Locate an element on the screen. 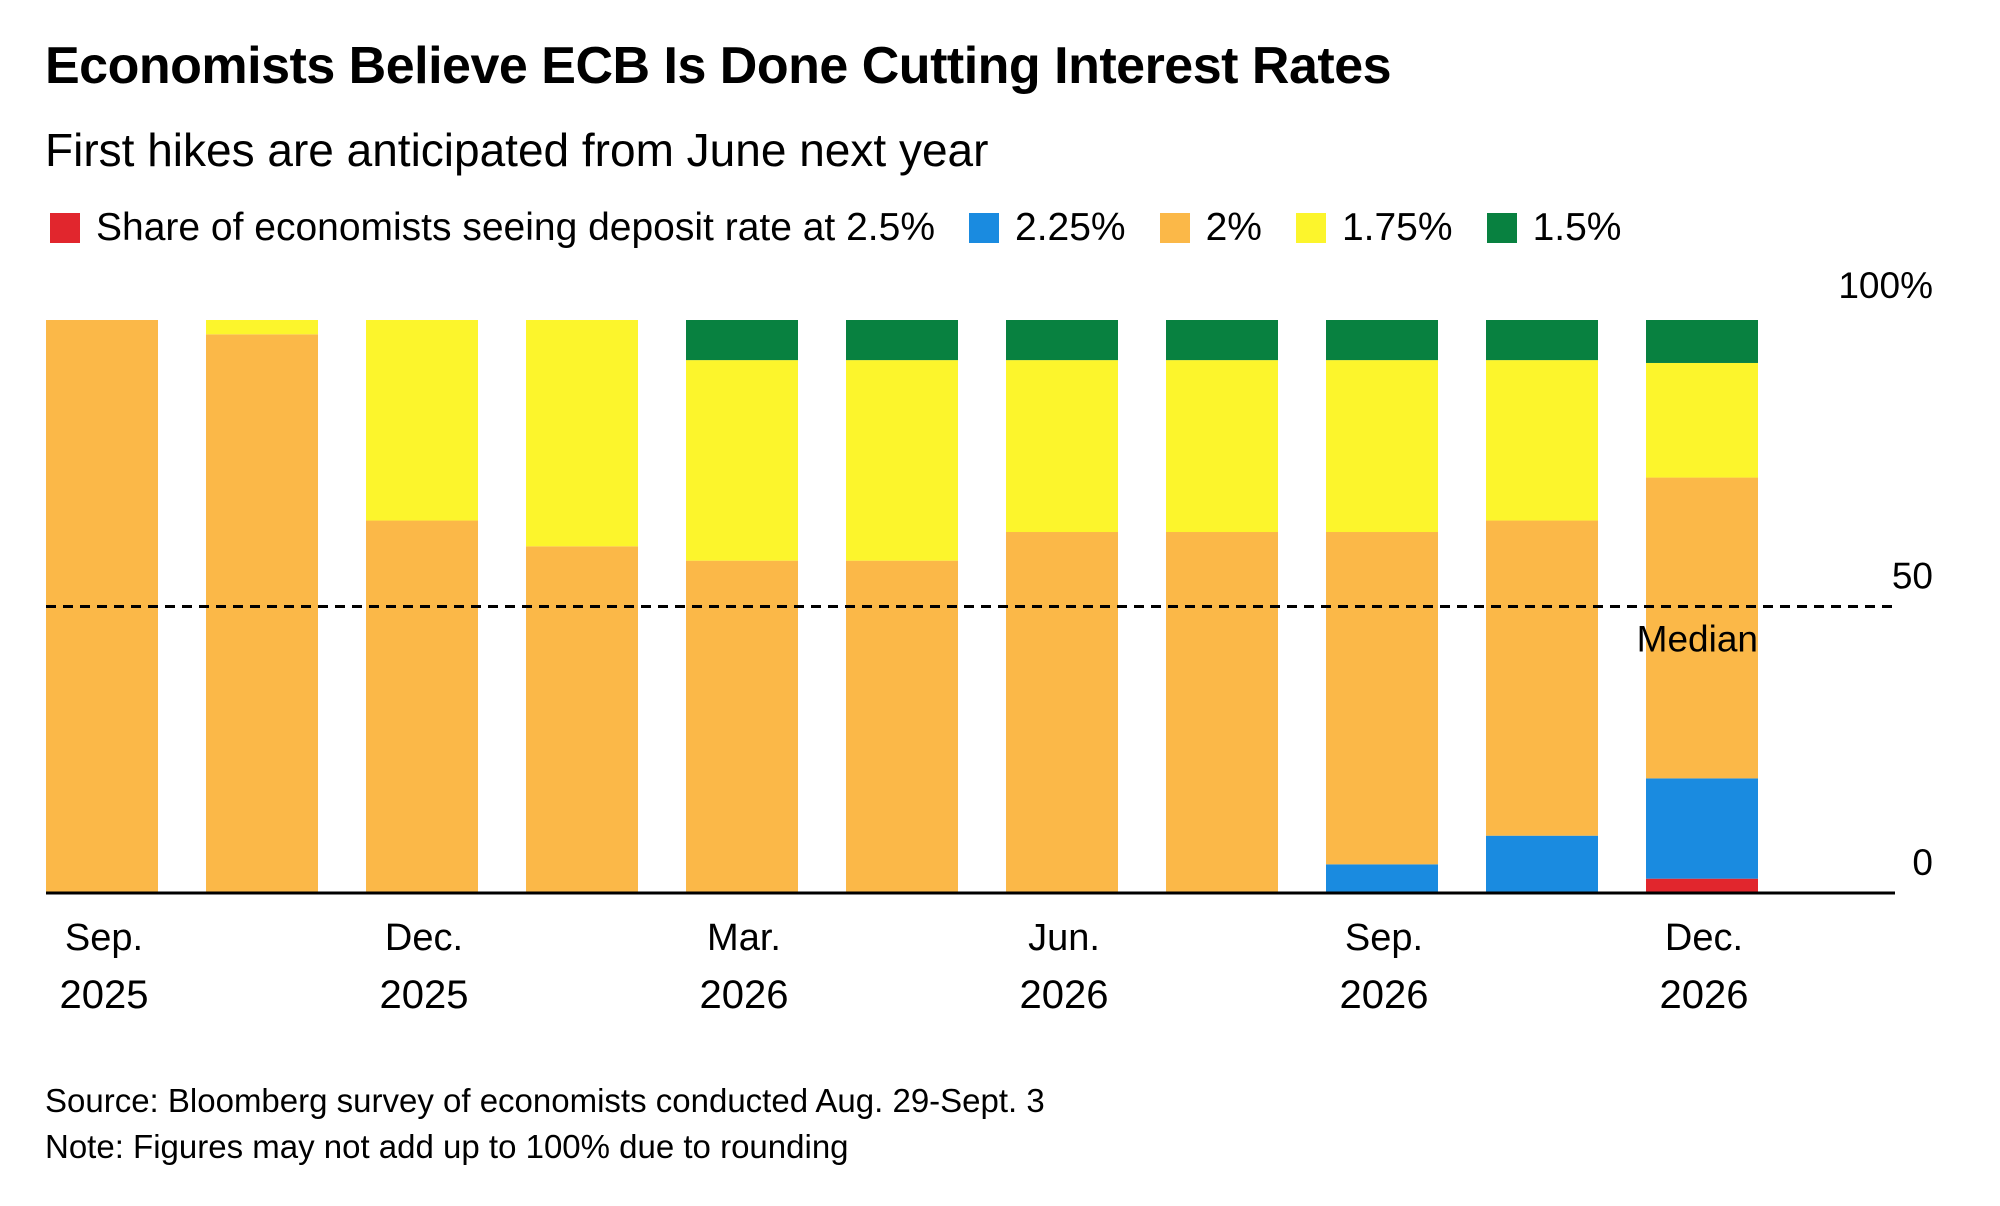 This screenshot has width=2000, height=1206. legend-item-1-75: 1.75% is located at coordinates (1374, 228).